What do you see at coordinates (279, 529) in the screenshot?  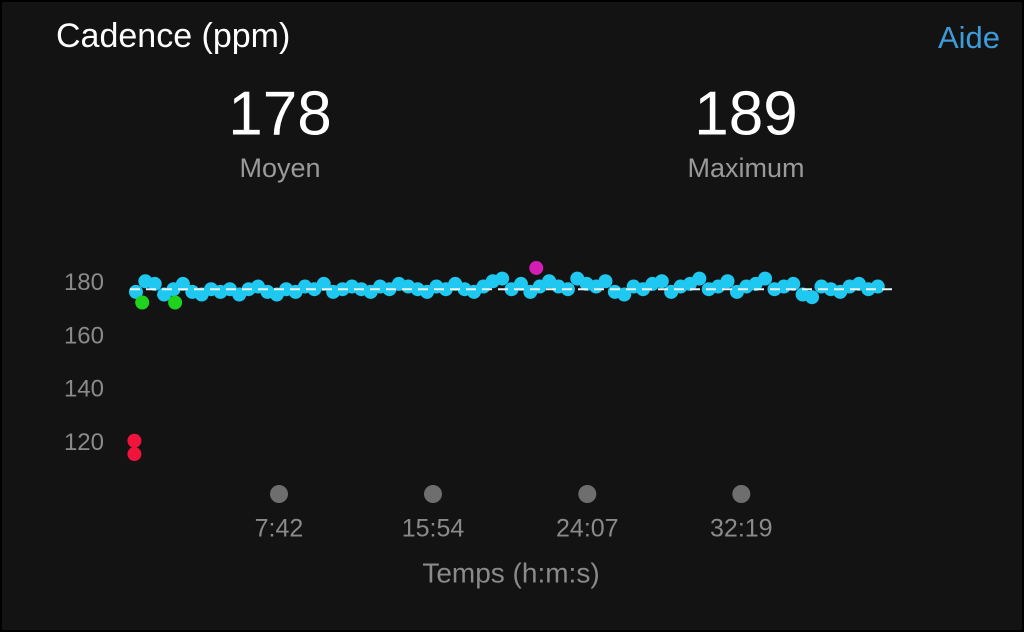 I see `x-tick-label: 7:42` at bounding box center [279, 529].